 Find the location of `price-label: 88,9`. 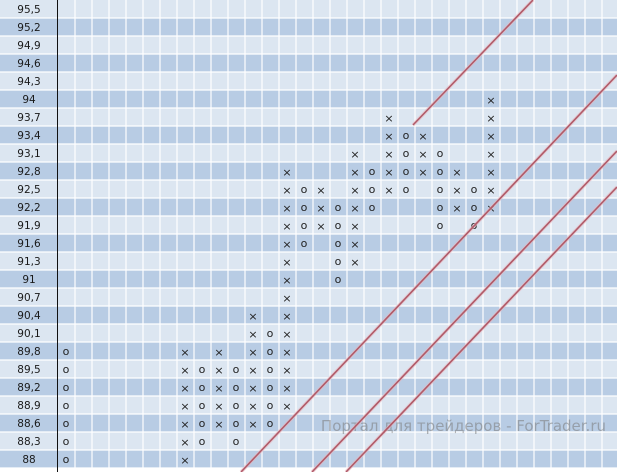

price-label: 88,9 is located at coordinates (28, 406).